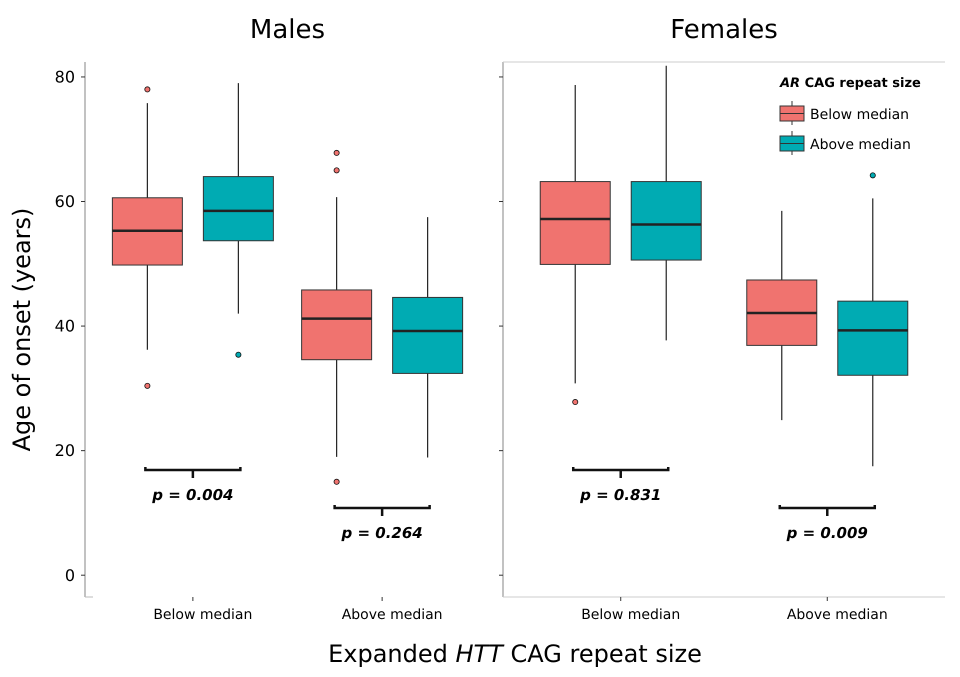 The height and width of the screenshot is (677, 960). What do you see at coordinates (860, 144) in the screenshot?
I see `legend-label: Above median` at bounding box center [860, 144].